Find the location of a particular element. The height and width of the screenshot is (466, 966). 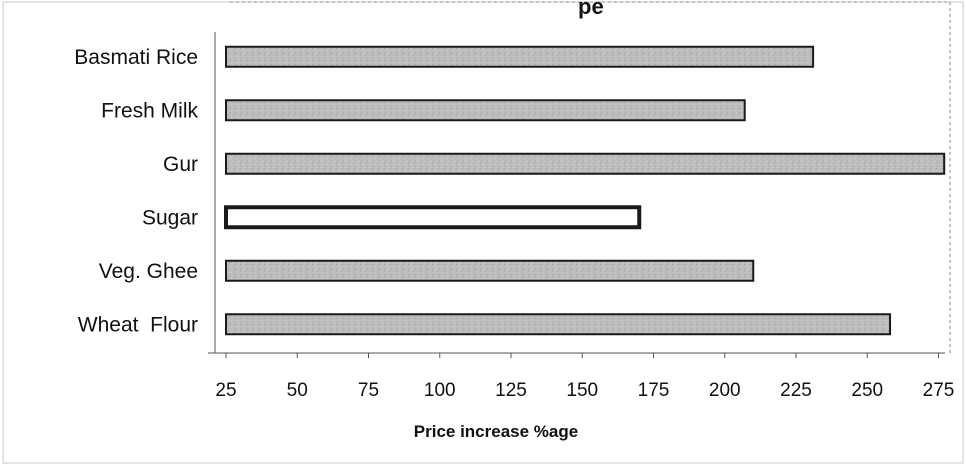

category-label-wheat-flour: Wheat Flour is located at coordinates (138, 324).